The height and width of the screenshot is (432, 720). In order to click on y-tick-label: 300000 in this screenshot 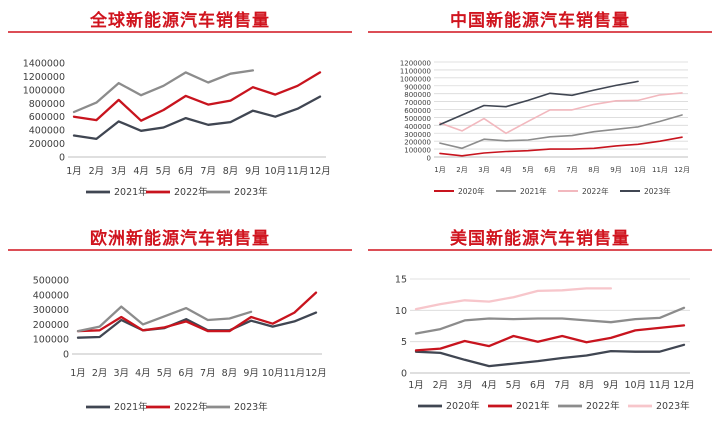, I will do `click(417, 135)`.